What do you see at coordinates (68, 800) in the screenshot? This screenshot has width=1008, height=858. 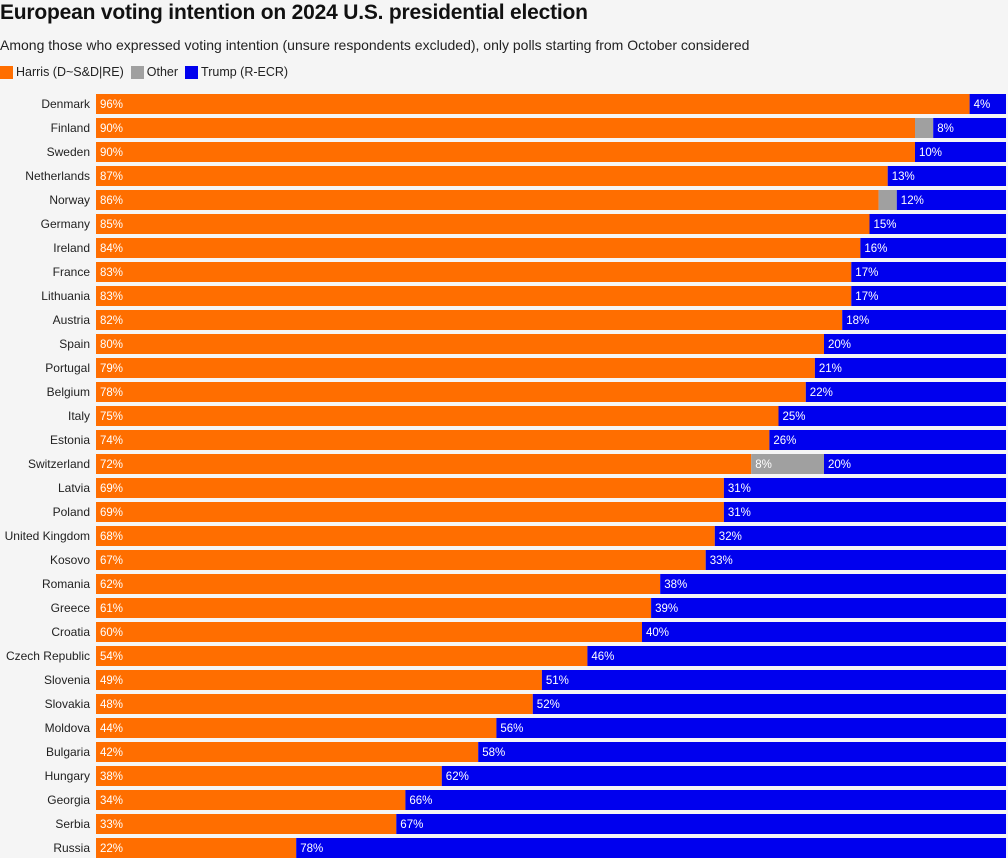 I see `category-label: Georgia` at bounding box center [68, 800].